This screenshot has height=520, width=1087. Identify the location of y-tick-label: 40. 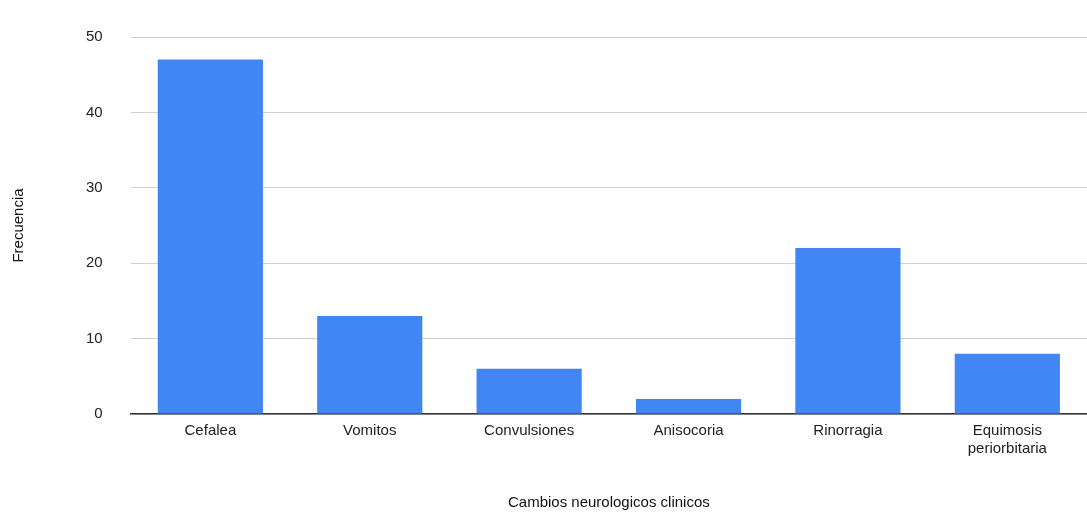
(94, 111).